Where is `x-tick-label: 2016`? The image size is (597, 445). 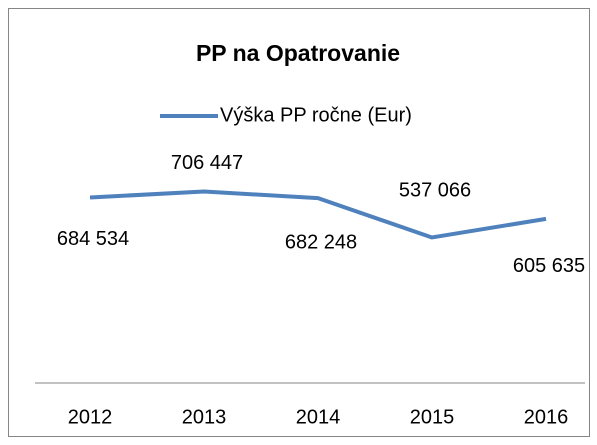
x-tick-label: 2016 is located at coordinates (546, 417).